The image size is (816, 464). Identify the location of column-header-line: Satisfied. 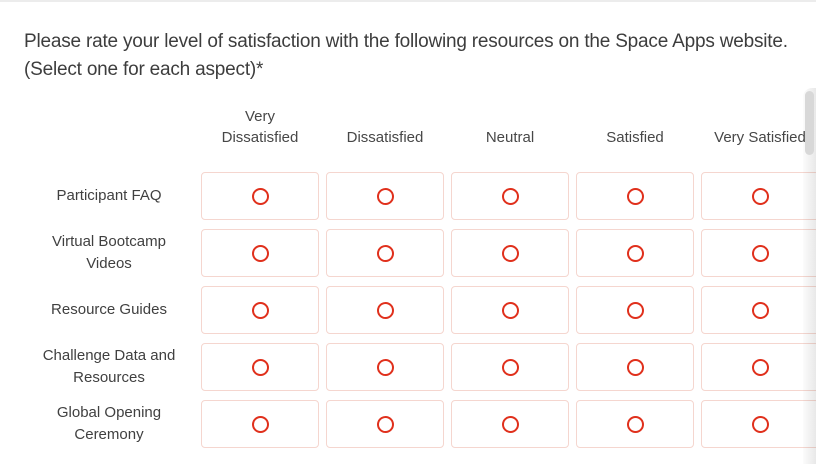
(635, 137).